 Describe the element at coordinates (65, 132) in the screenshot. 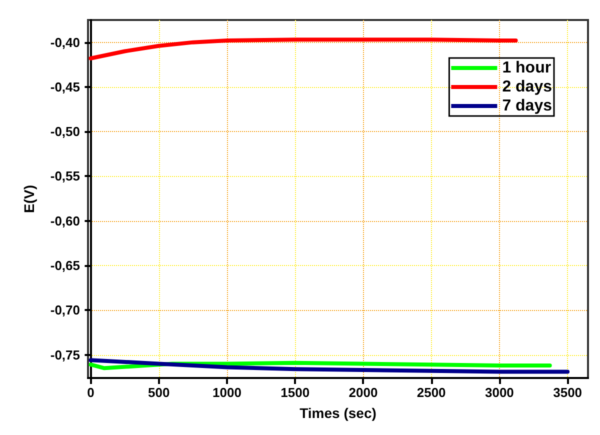

I see `y-tick-label: -0,50` at that location.